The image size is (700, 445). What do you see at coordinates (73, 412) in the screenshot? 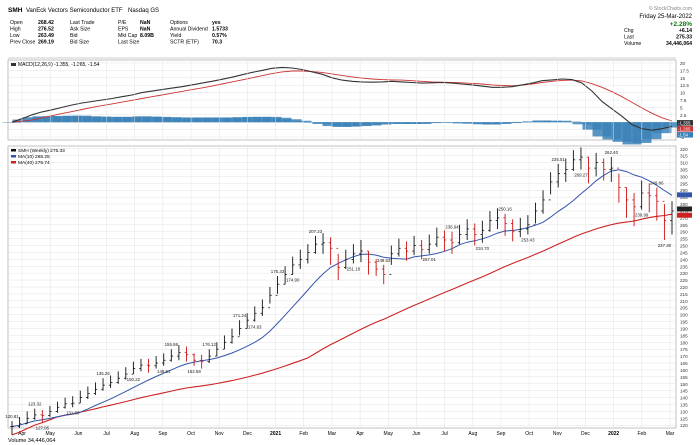
I see `price-annotation: 131.00` at bounding box center [73, 412].